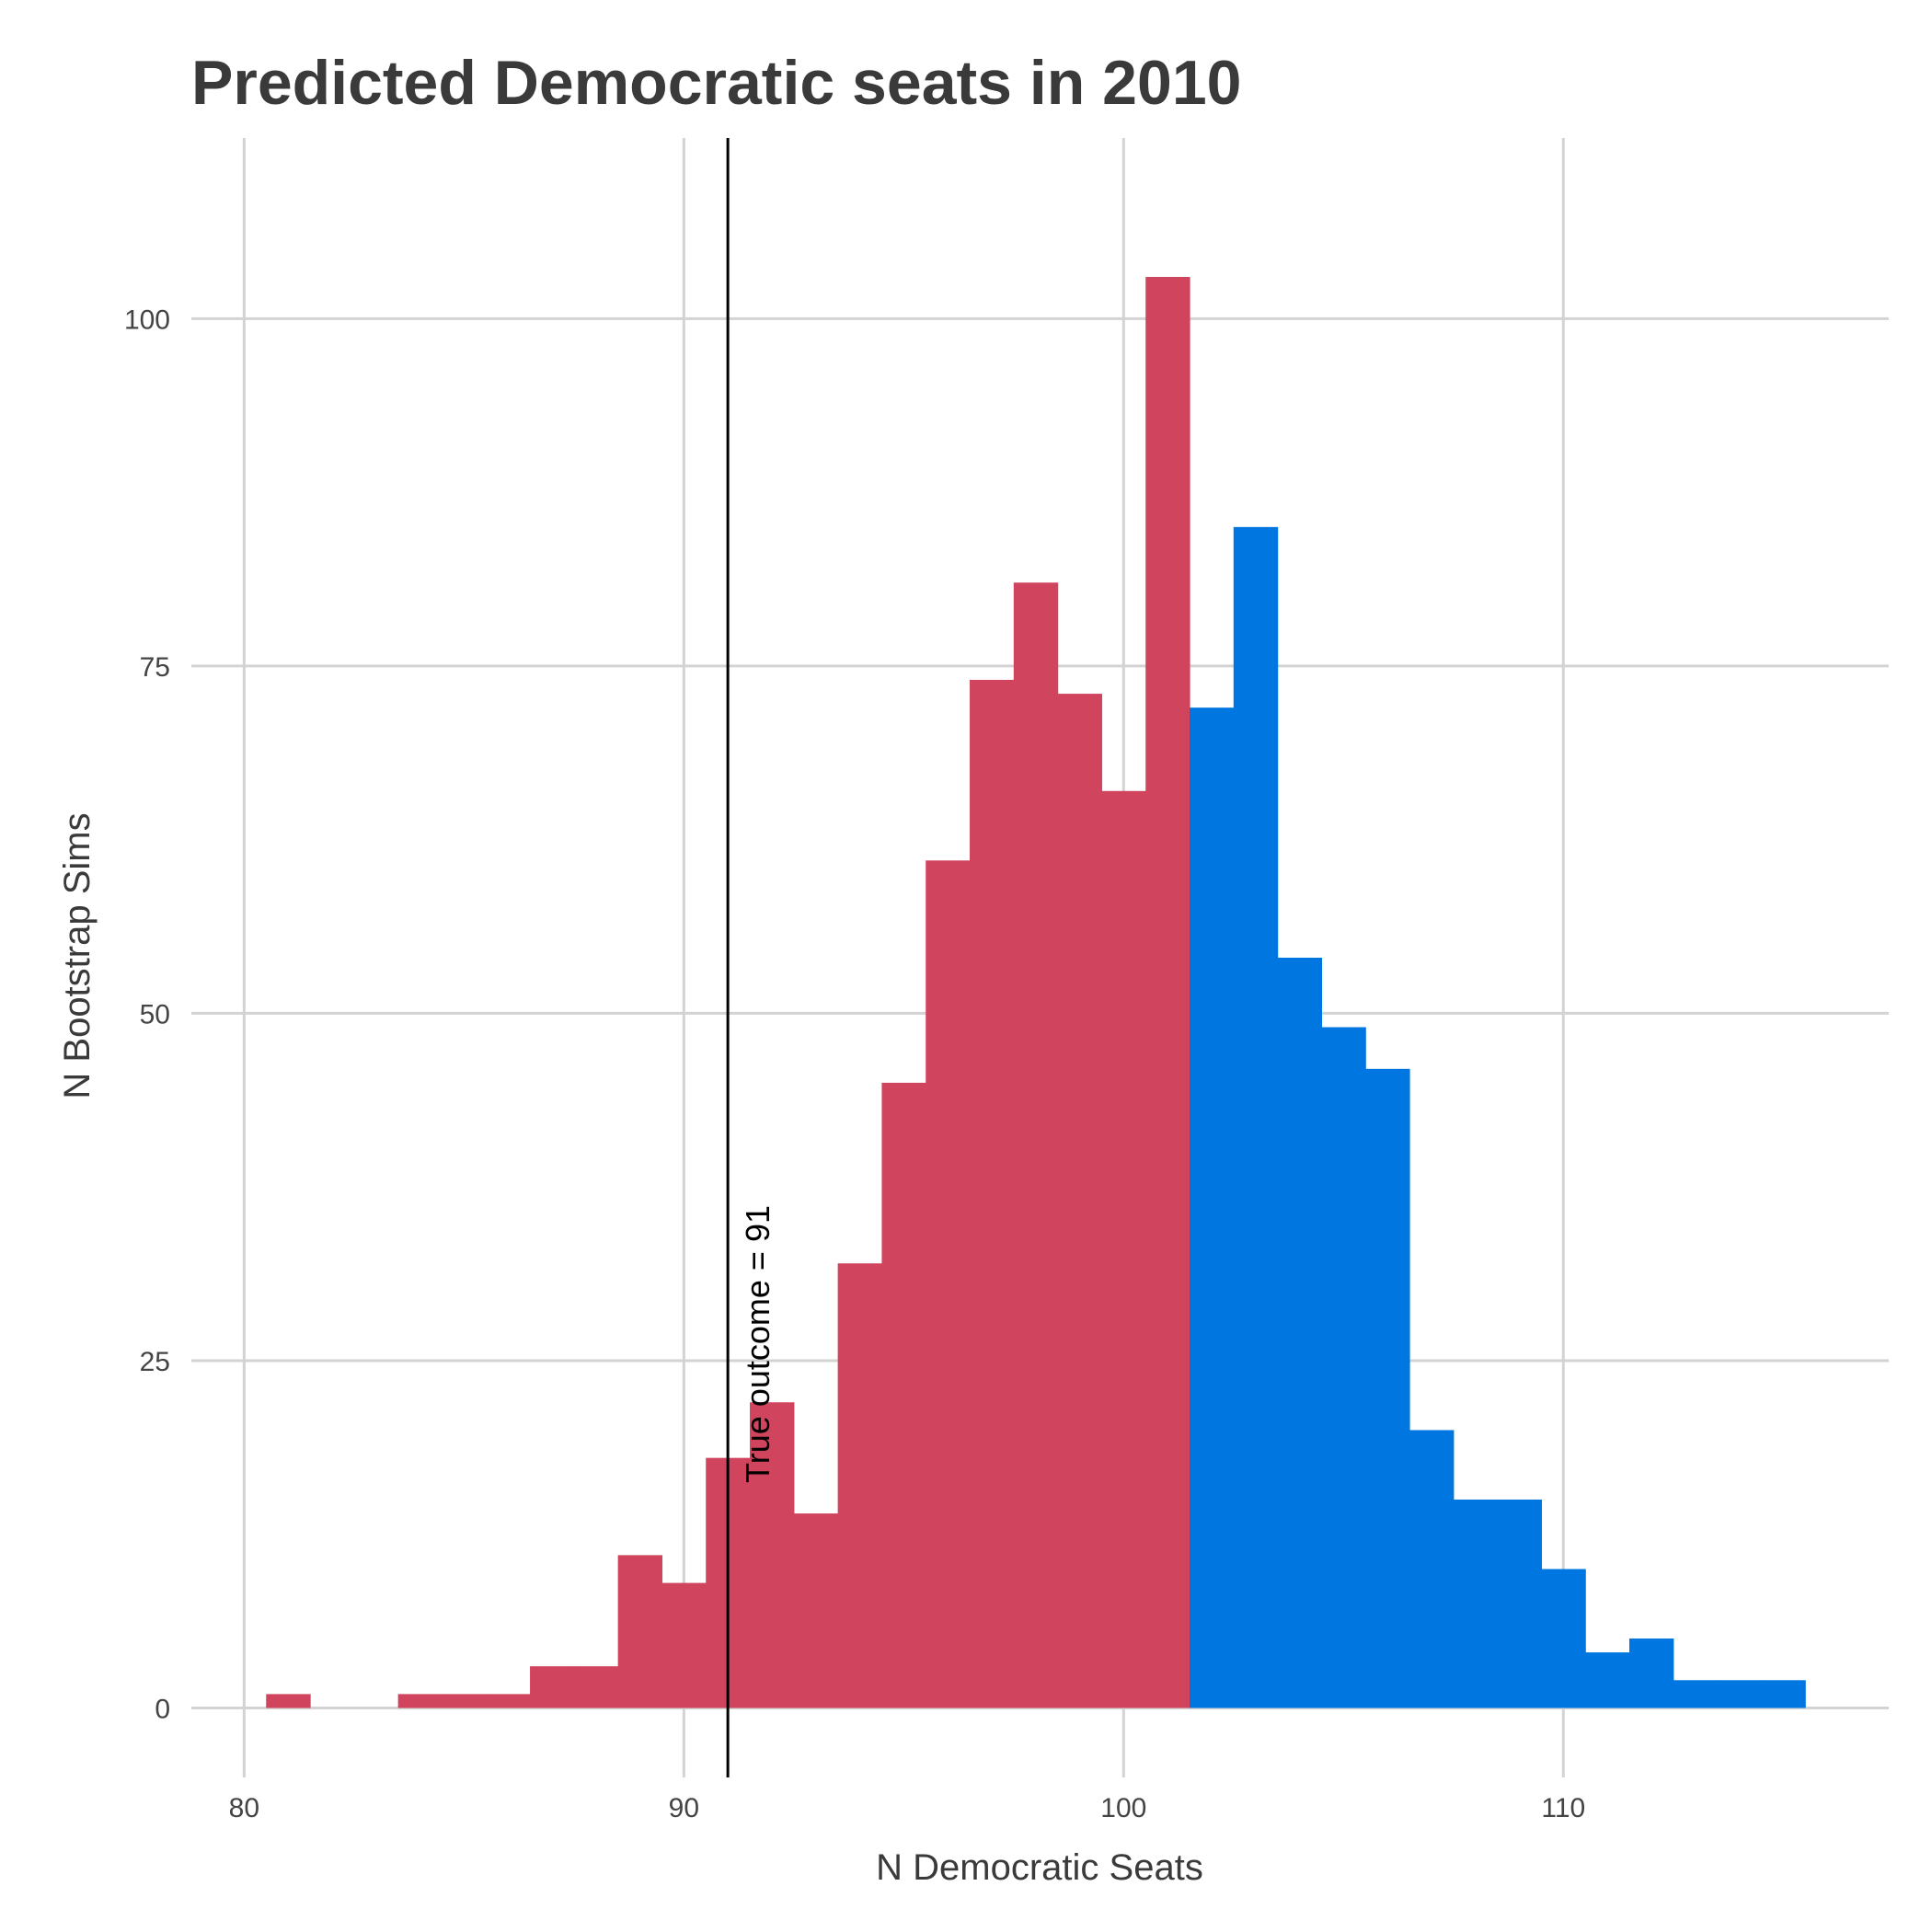  I want to click on y-tick-label-25: 25, so click(155, 1362).